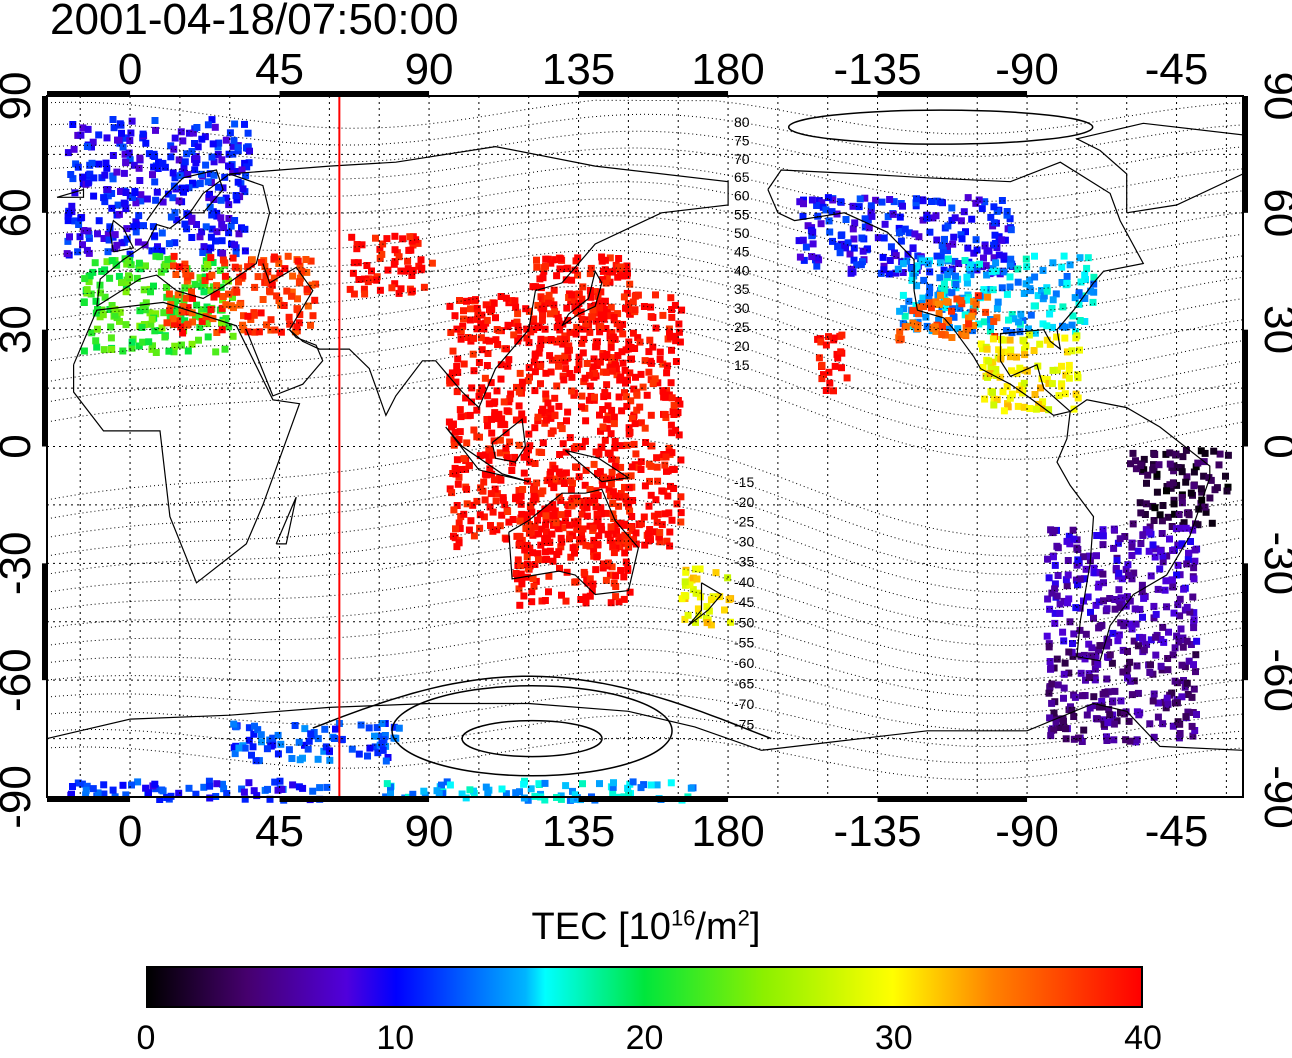 The height and width of the screenshot is (1058, 1292). What do you see at coordinates (130, 831) in the screenshot?
I see `lon-tick-bottom: 0` at bounding box center [130, 831].